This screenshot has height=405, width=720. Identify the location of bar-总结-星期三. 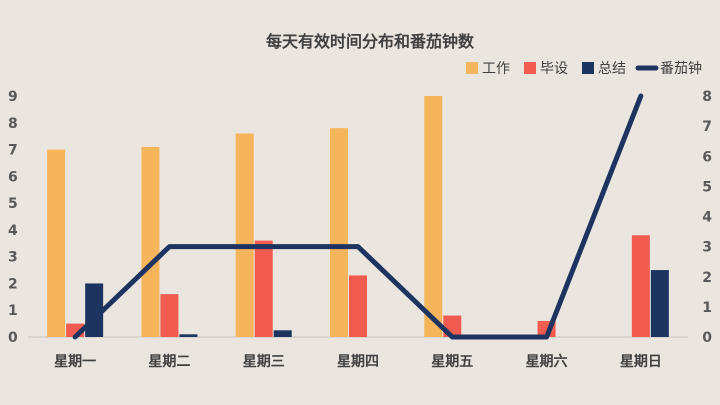
(282, 333).